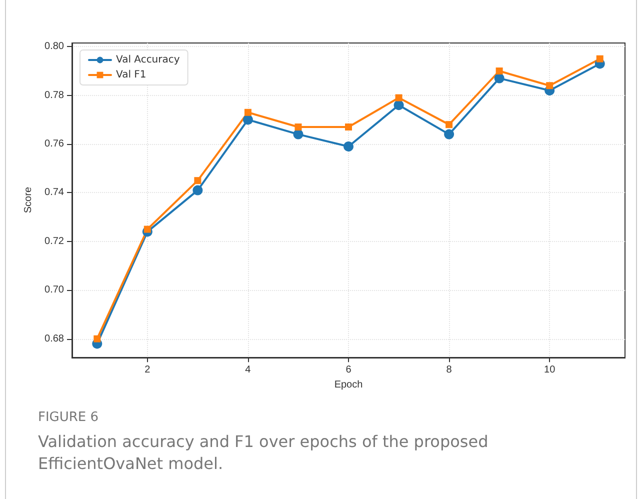 The width and height of the screenshot is (641, 499). I want to click on y-axis-title: Score, so click(28, 200).